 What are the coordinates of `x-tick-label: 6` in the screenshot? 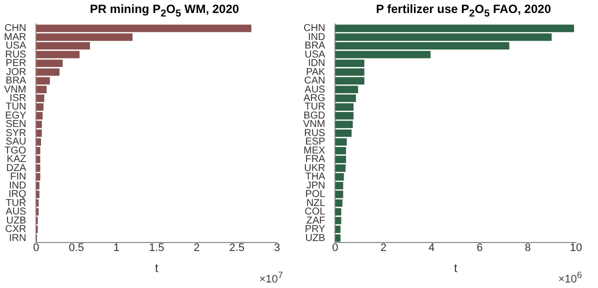 It's located at (479, 248).